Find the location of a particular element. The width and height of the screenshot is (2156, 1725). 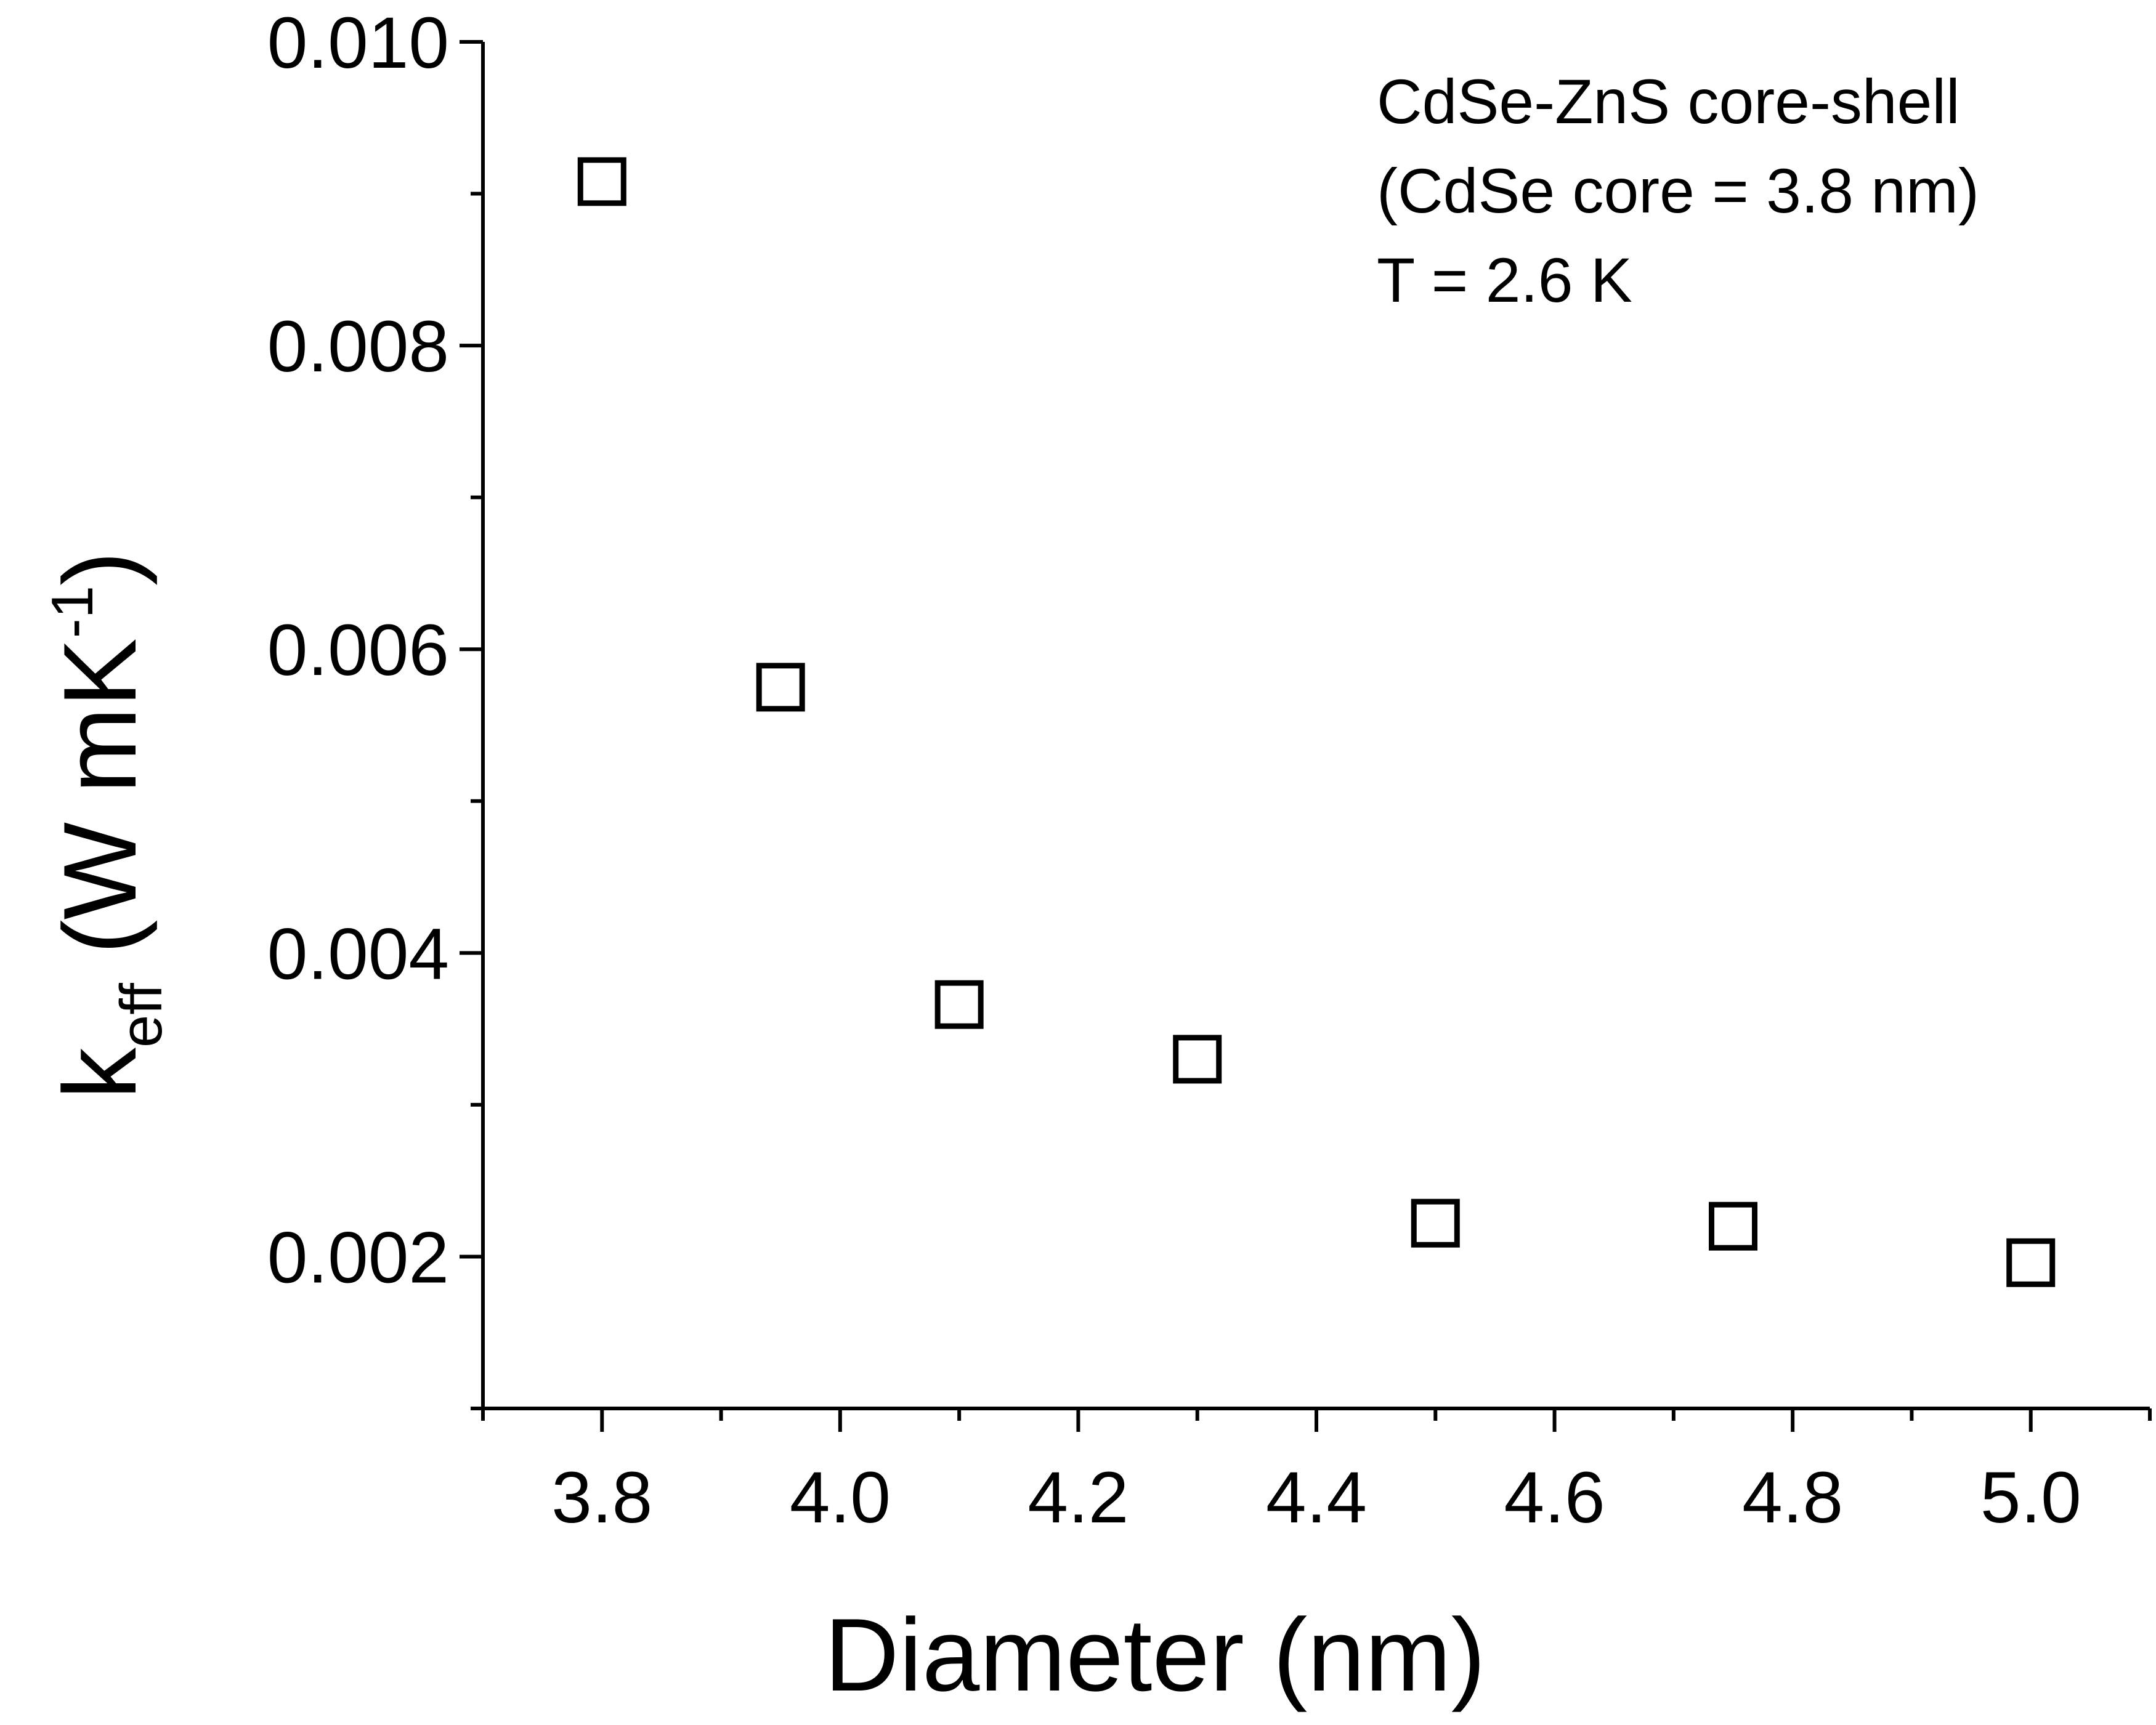

y-axis-title: keff (W mK-1) is located at coordinates (106, 825).